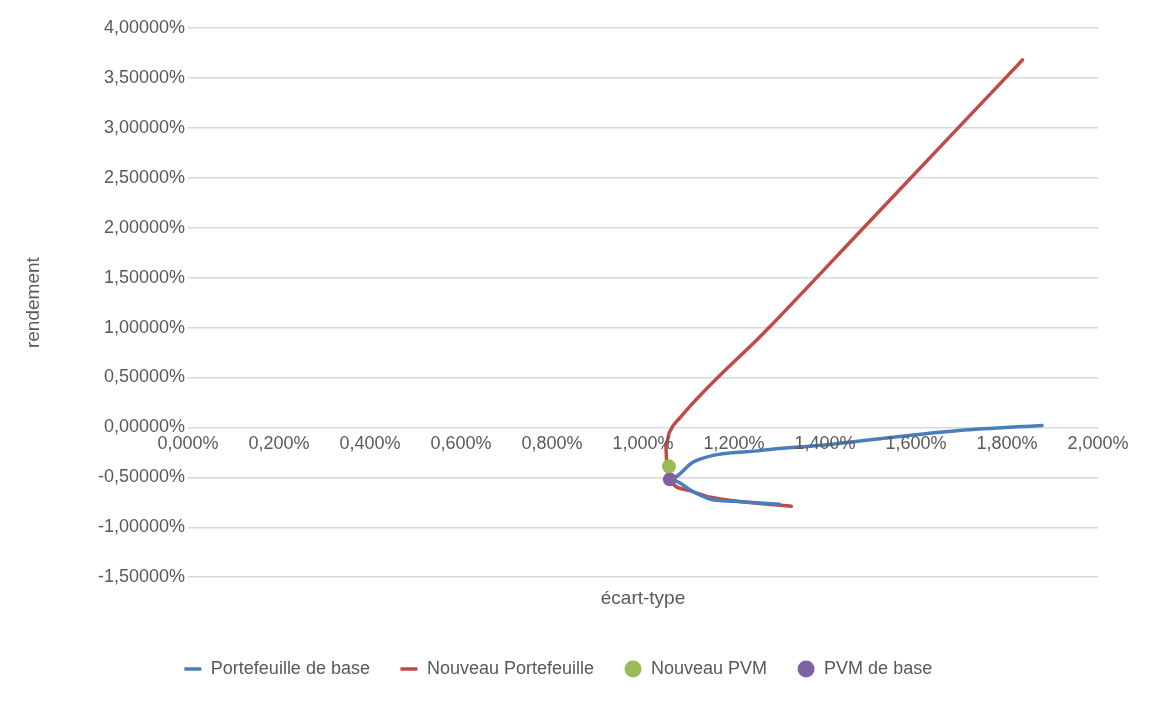 The height and width of the screenshot is (710, 1151). Describe the element at coordinates (916, 443) in the screenshot. I see `x-tick-label: 1,600%` at that location.